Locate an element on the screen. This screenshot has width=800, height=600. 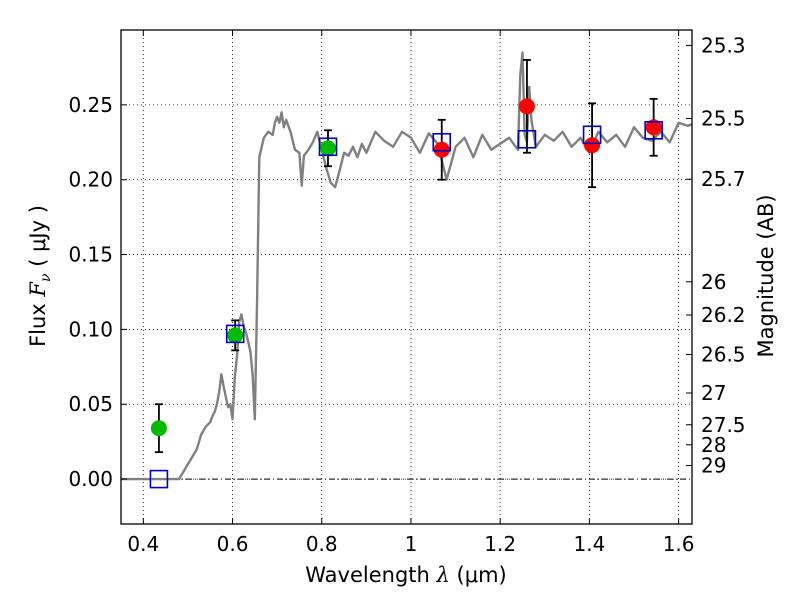
x-axis-label-unit: (μm) is located at coordinates (482, 575).